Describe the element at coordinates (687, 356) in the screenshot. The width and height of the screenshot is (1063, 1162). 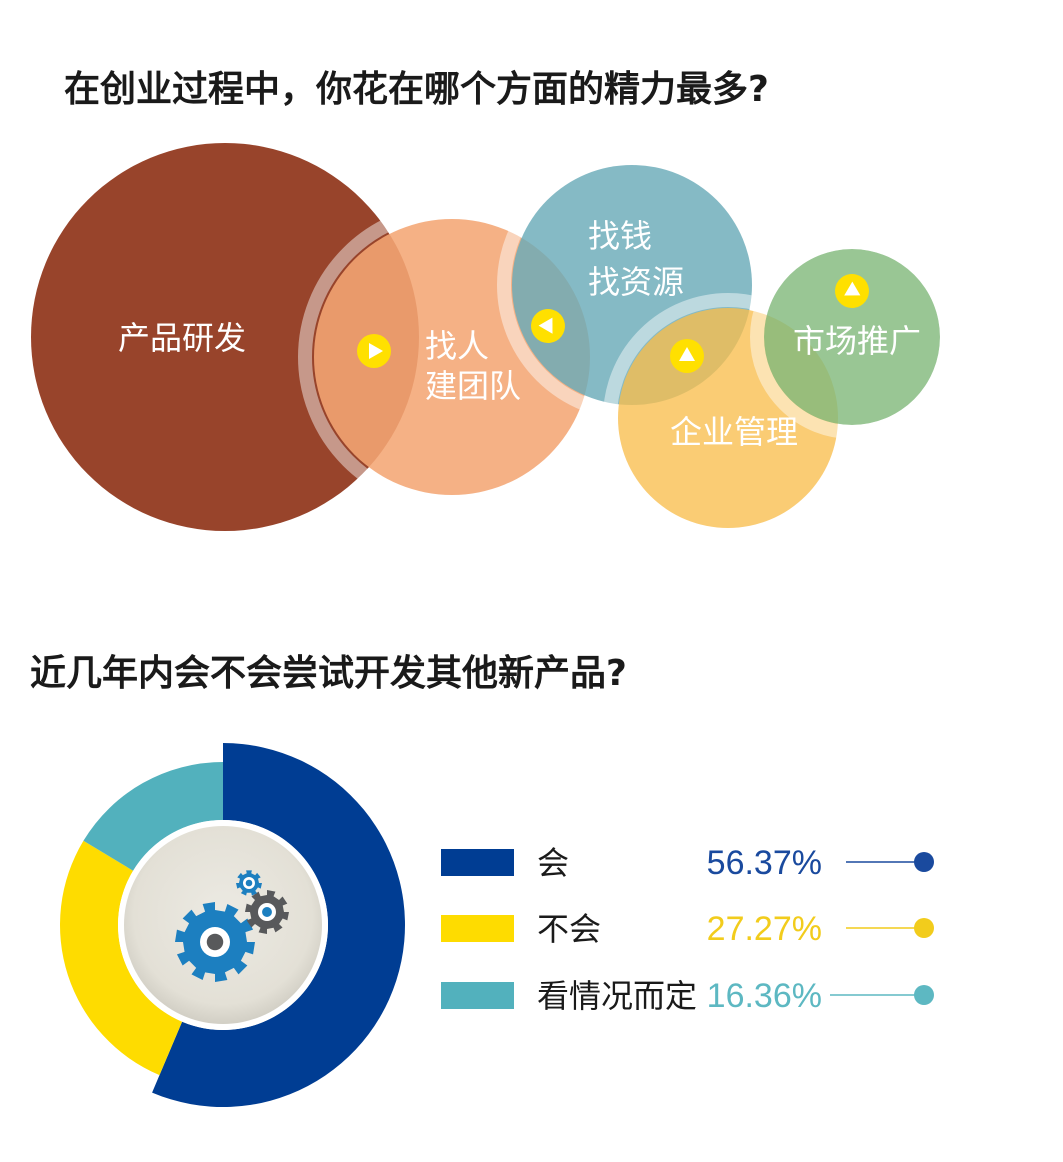
I see `arrow-up-icon` at that location.